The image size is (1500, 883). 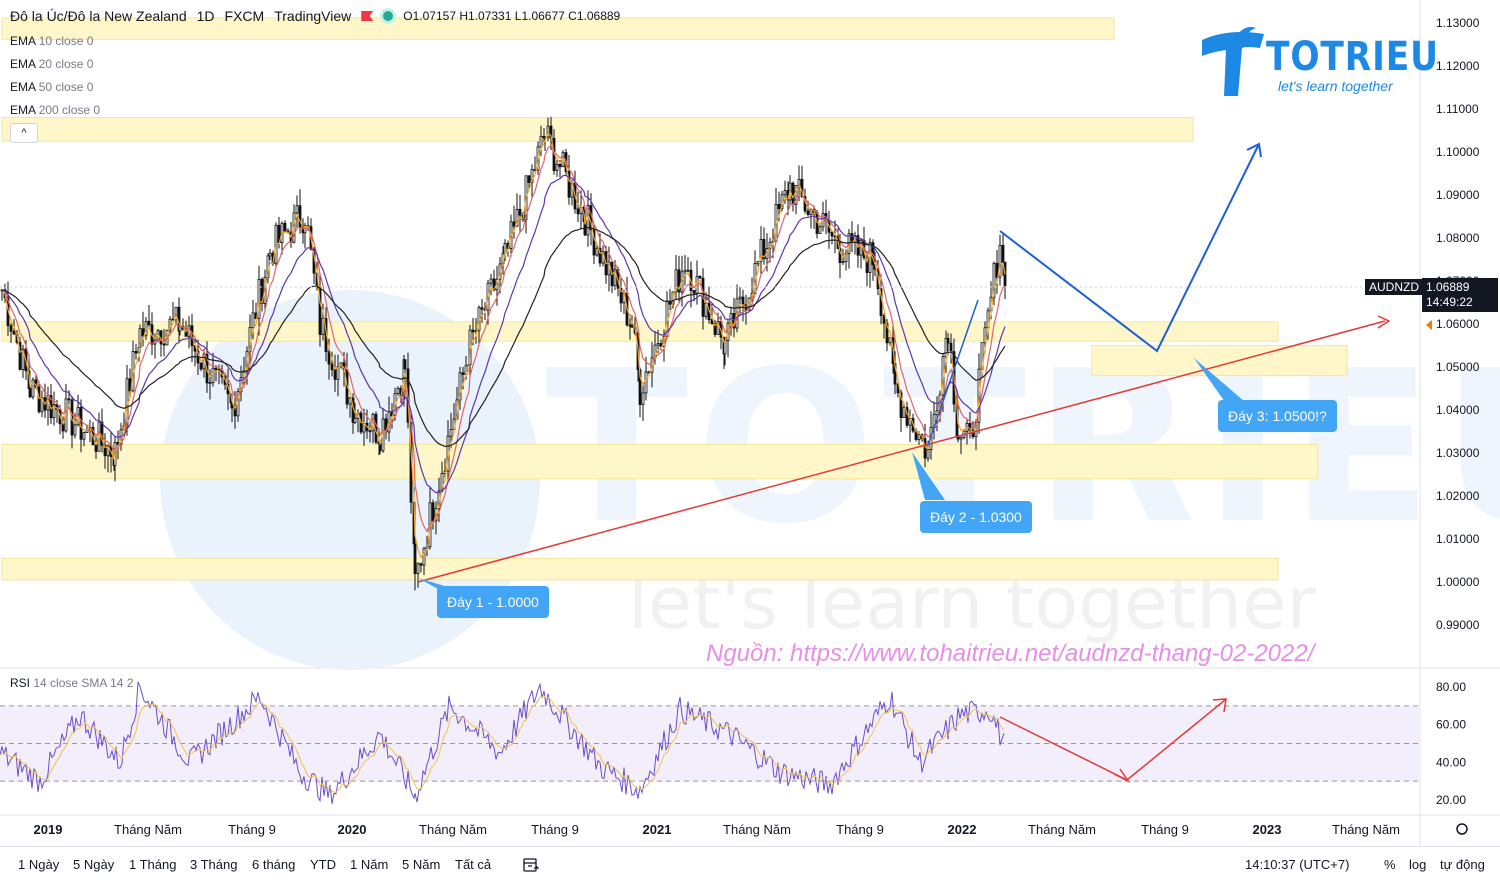 What do you see at coordinates (490, 16) in the screenshot?
I see `ohlc-high: 1.07331` at bounding box center [490, 16].